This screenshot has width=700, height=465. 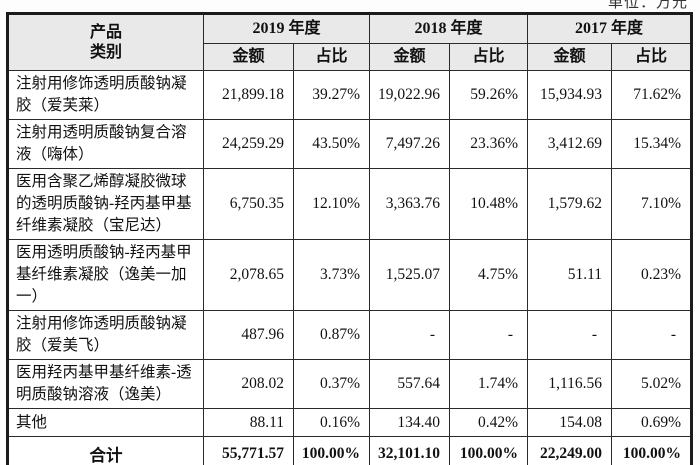 I want to click on amount-2019: 6,750.35, so click(x=248, y=204).